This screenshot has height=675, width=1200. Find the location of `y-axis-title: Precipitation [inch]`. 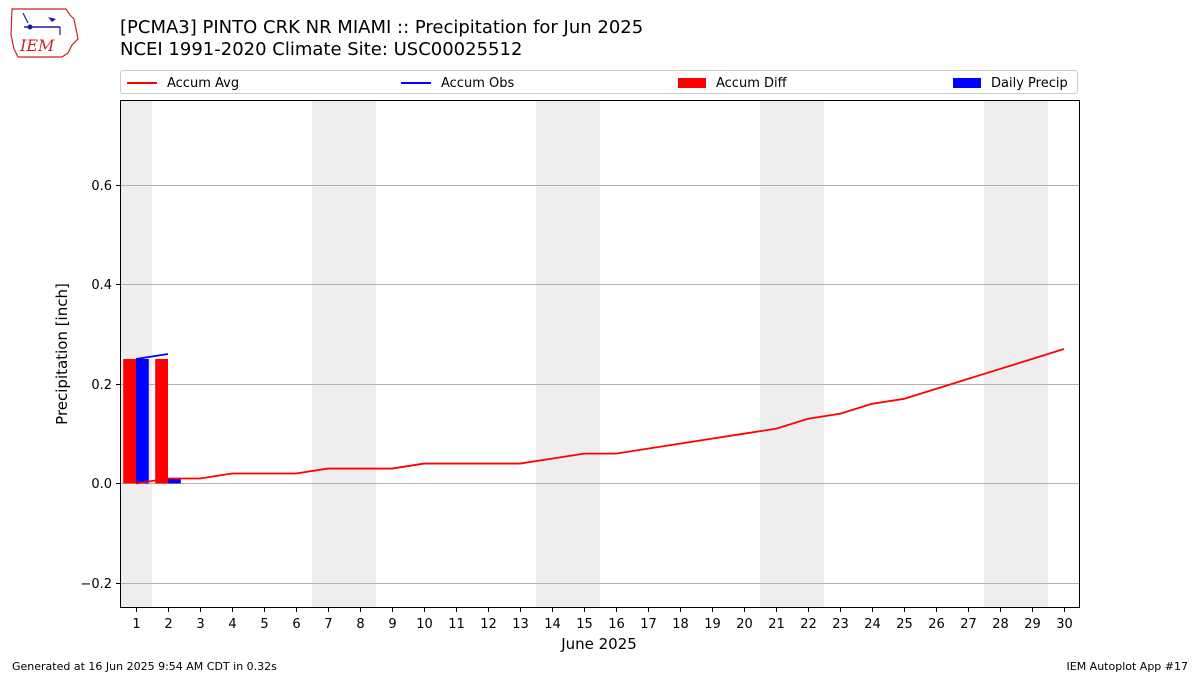

y-axis-title: Precipitation [inch] is located at coordinates (62, 354).